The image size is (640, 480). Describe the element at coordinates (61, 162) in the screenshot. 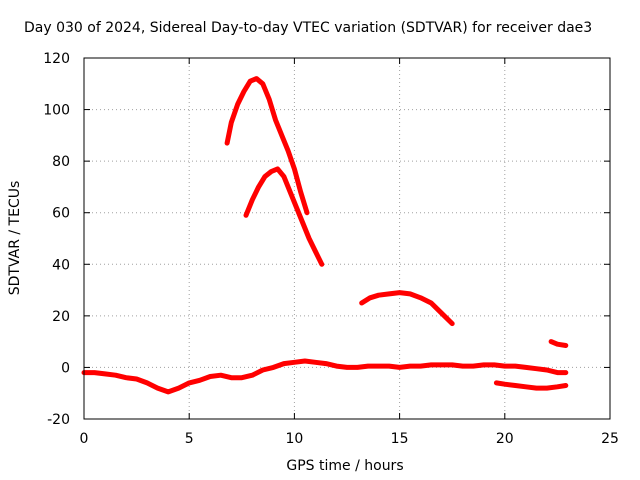

I see `y-tick-label: 80` at that location.